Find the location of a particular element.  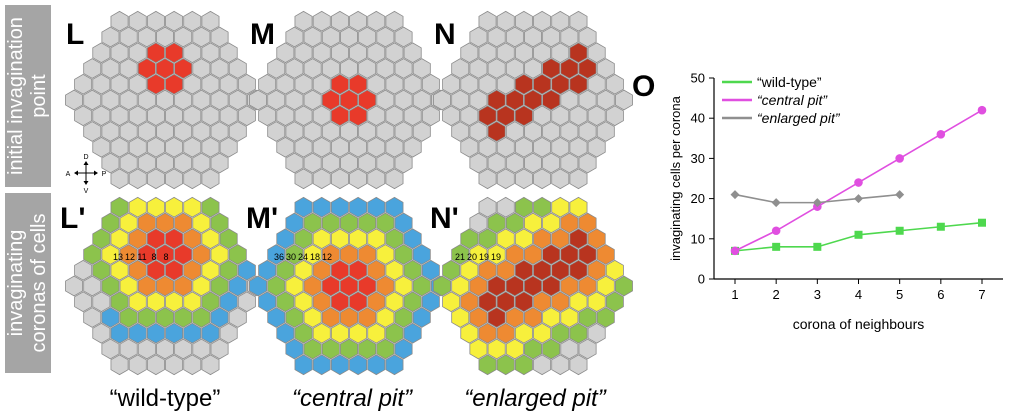

legend: “wild-type” “central pit” “enlarged pit” is located at coordinates (781, 100).